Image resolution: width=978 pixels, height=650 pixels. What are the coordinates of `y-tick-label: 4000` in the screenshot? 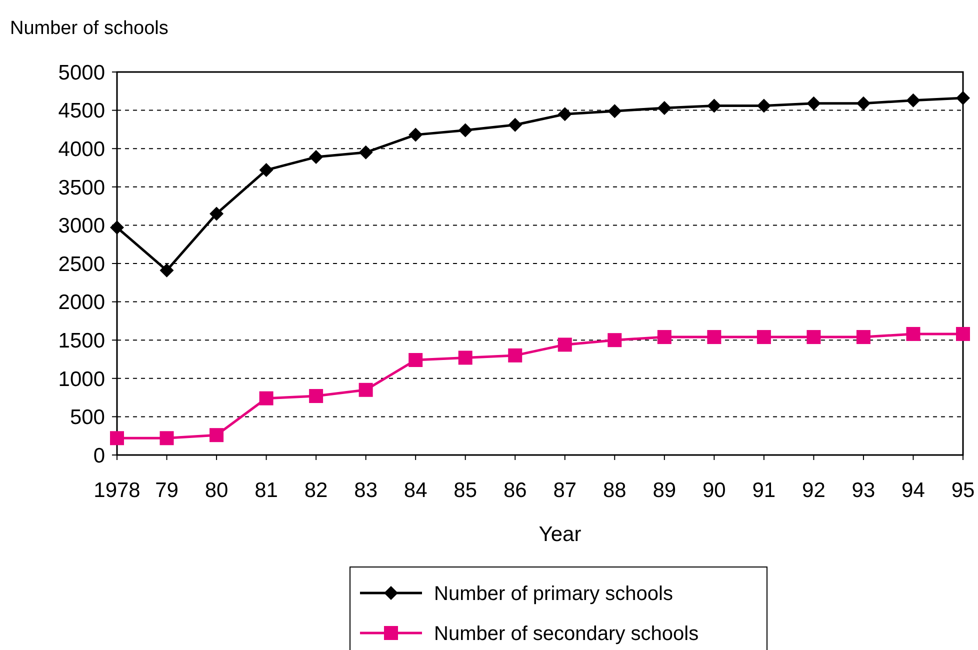 It's located at (81, 149).